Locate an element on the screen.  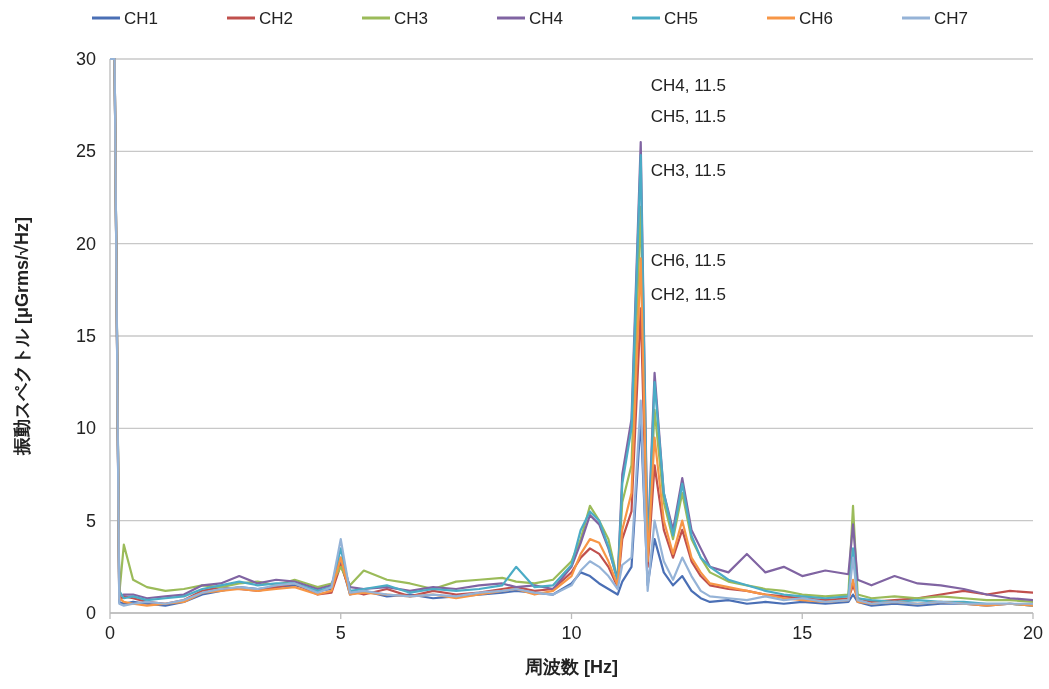
y-tick-label: 5 is located at coordinates (90, 520).